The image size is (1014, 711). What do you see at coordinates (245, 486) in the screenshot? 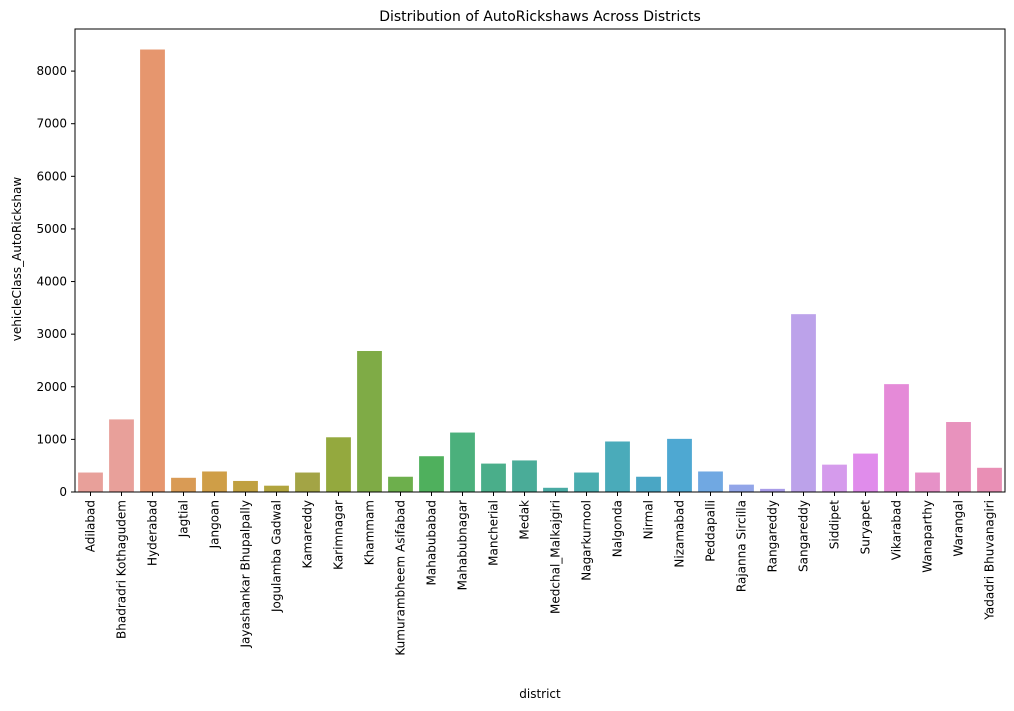
I see `bar-jayashankar-bhupalpally` at bounding box center [245, 486].